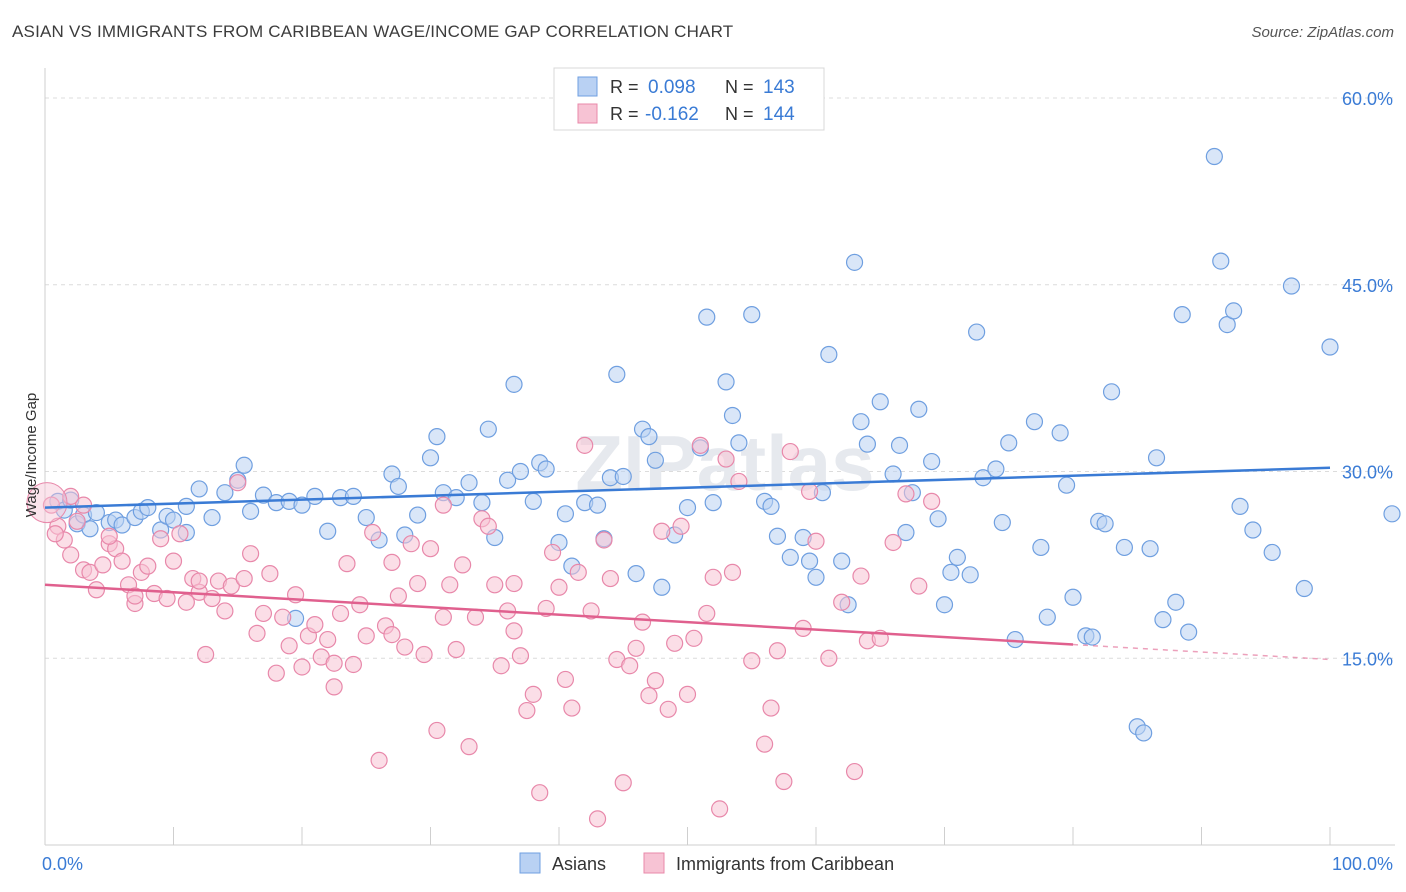 This screenshot has width=1406, height=892. I want to click on stats-n-value-asians: 143, so click(779, 87).